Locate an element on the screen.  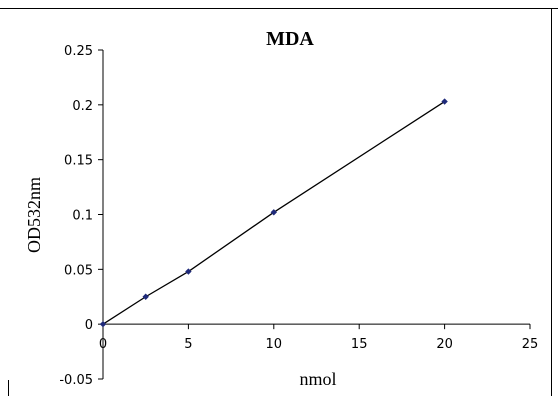
x-tick-label: 0 is located at coordinates (103, 344).